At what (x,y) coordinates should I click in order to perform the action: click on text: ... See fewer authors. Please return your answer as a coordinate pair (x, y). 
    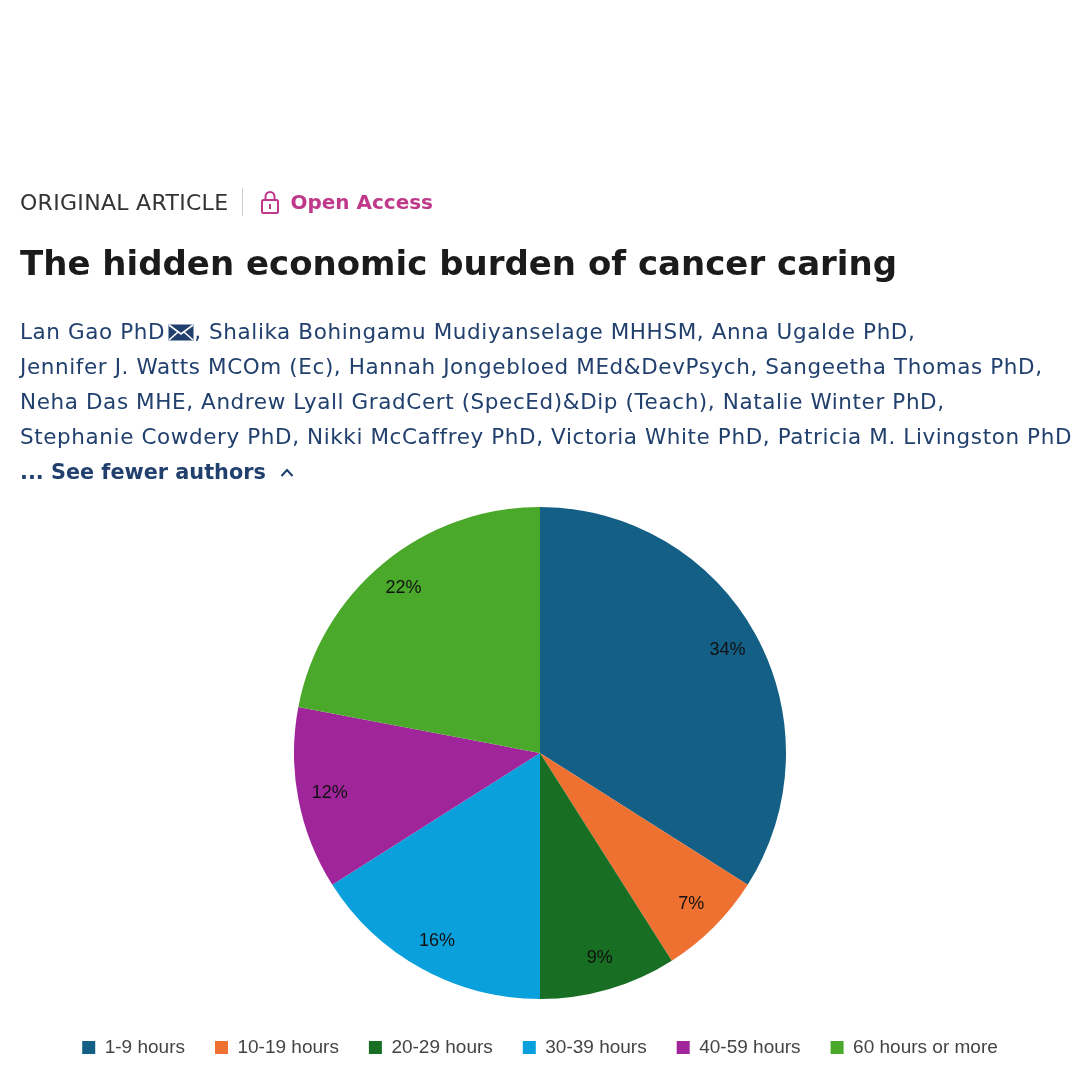
    Looking at the image, I should click on (143, 472).